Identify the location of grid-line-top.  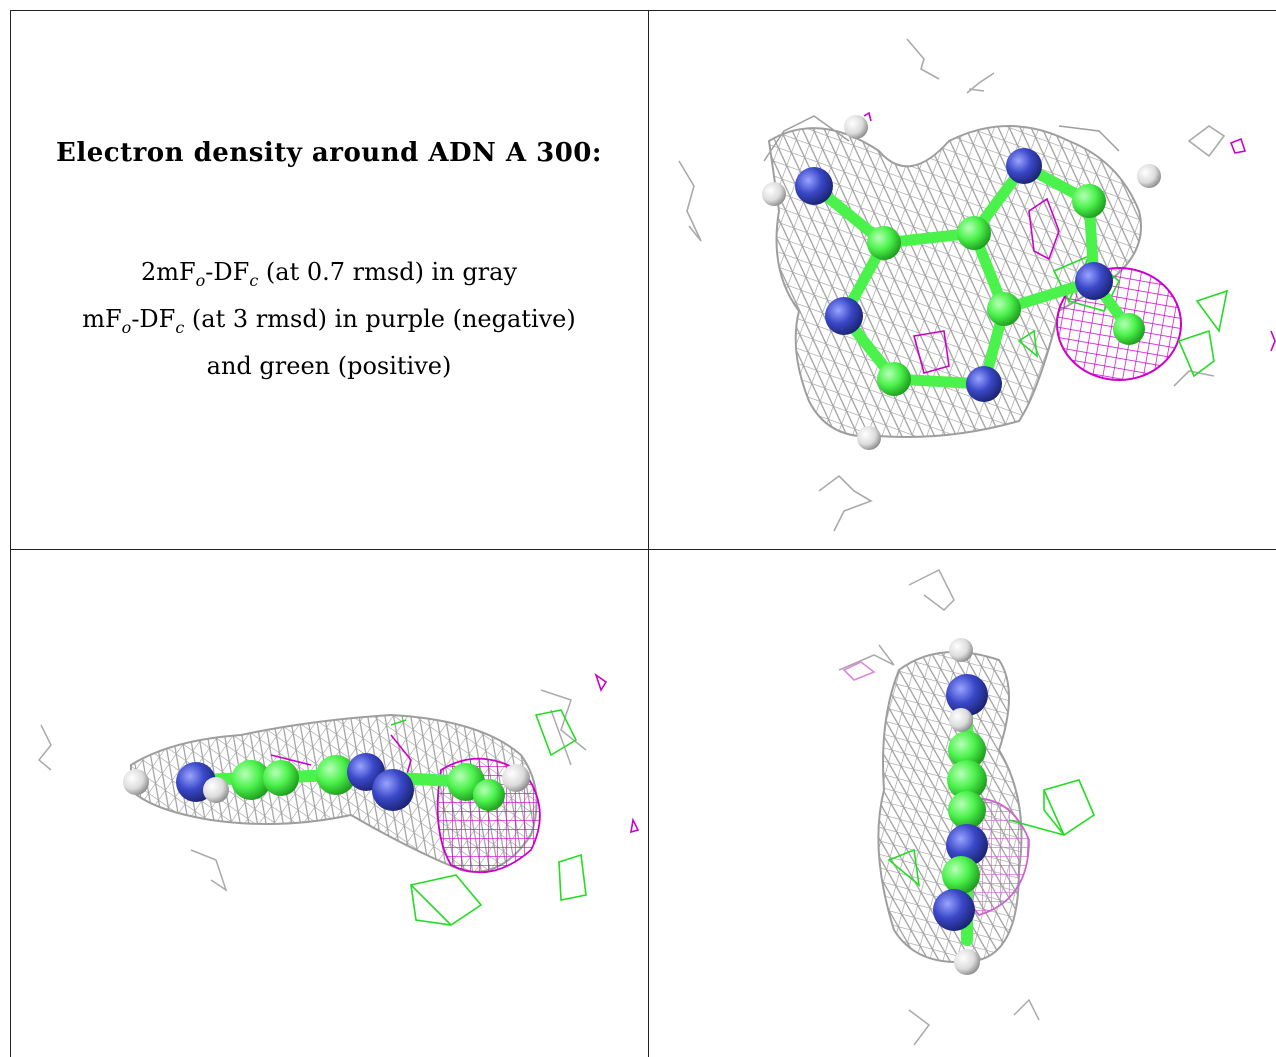
(643, 10).